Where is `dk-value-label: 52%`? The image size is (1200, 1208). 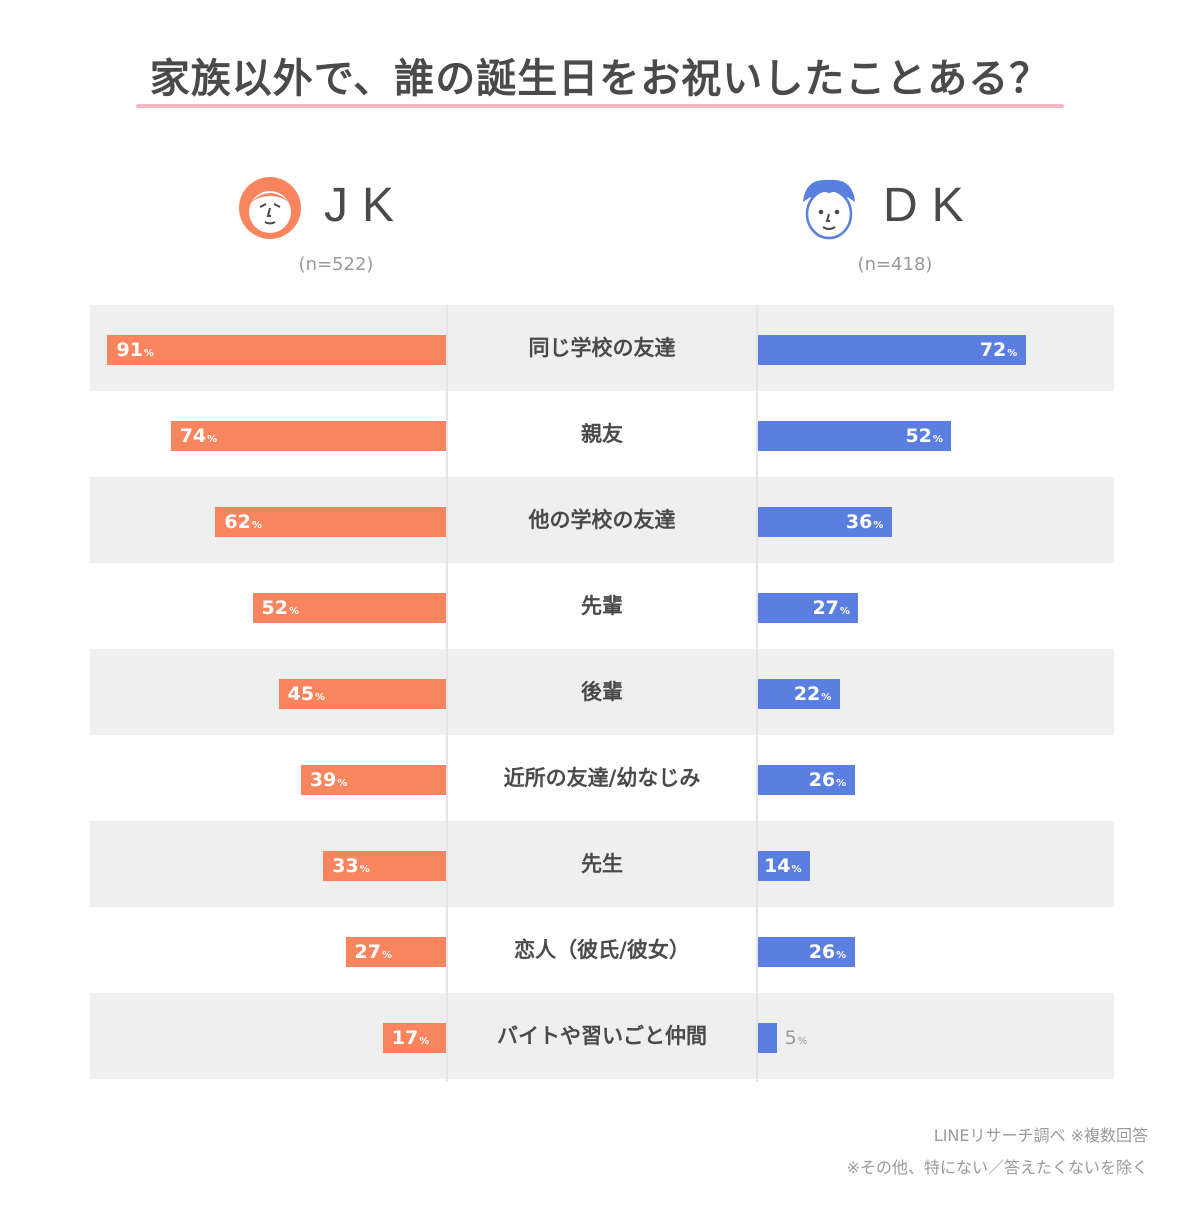
dk-value-label: 52% is located at coordinates (924, 436).